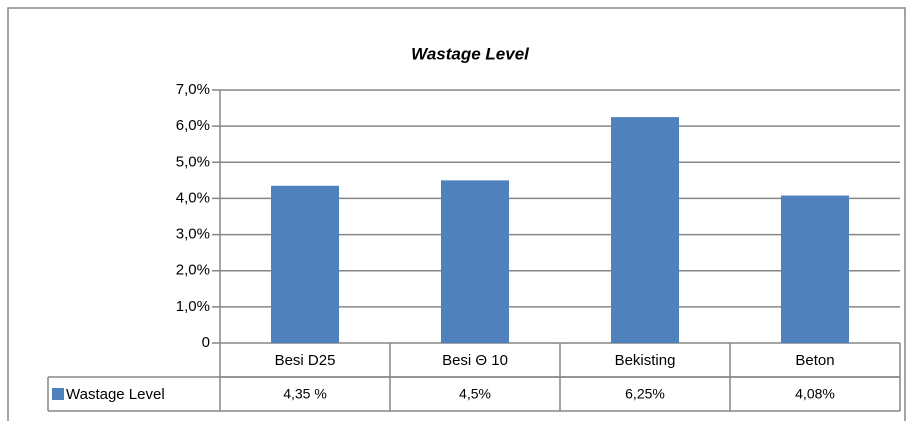 The image size is (914, 421). Describe the element at coordinates (193, 89) in the screenshot. I see `y-tick-label: 7,0%` at that location.